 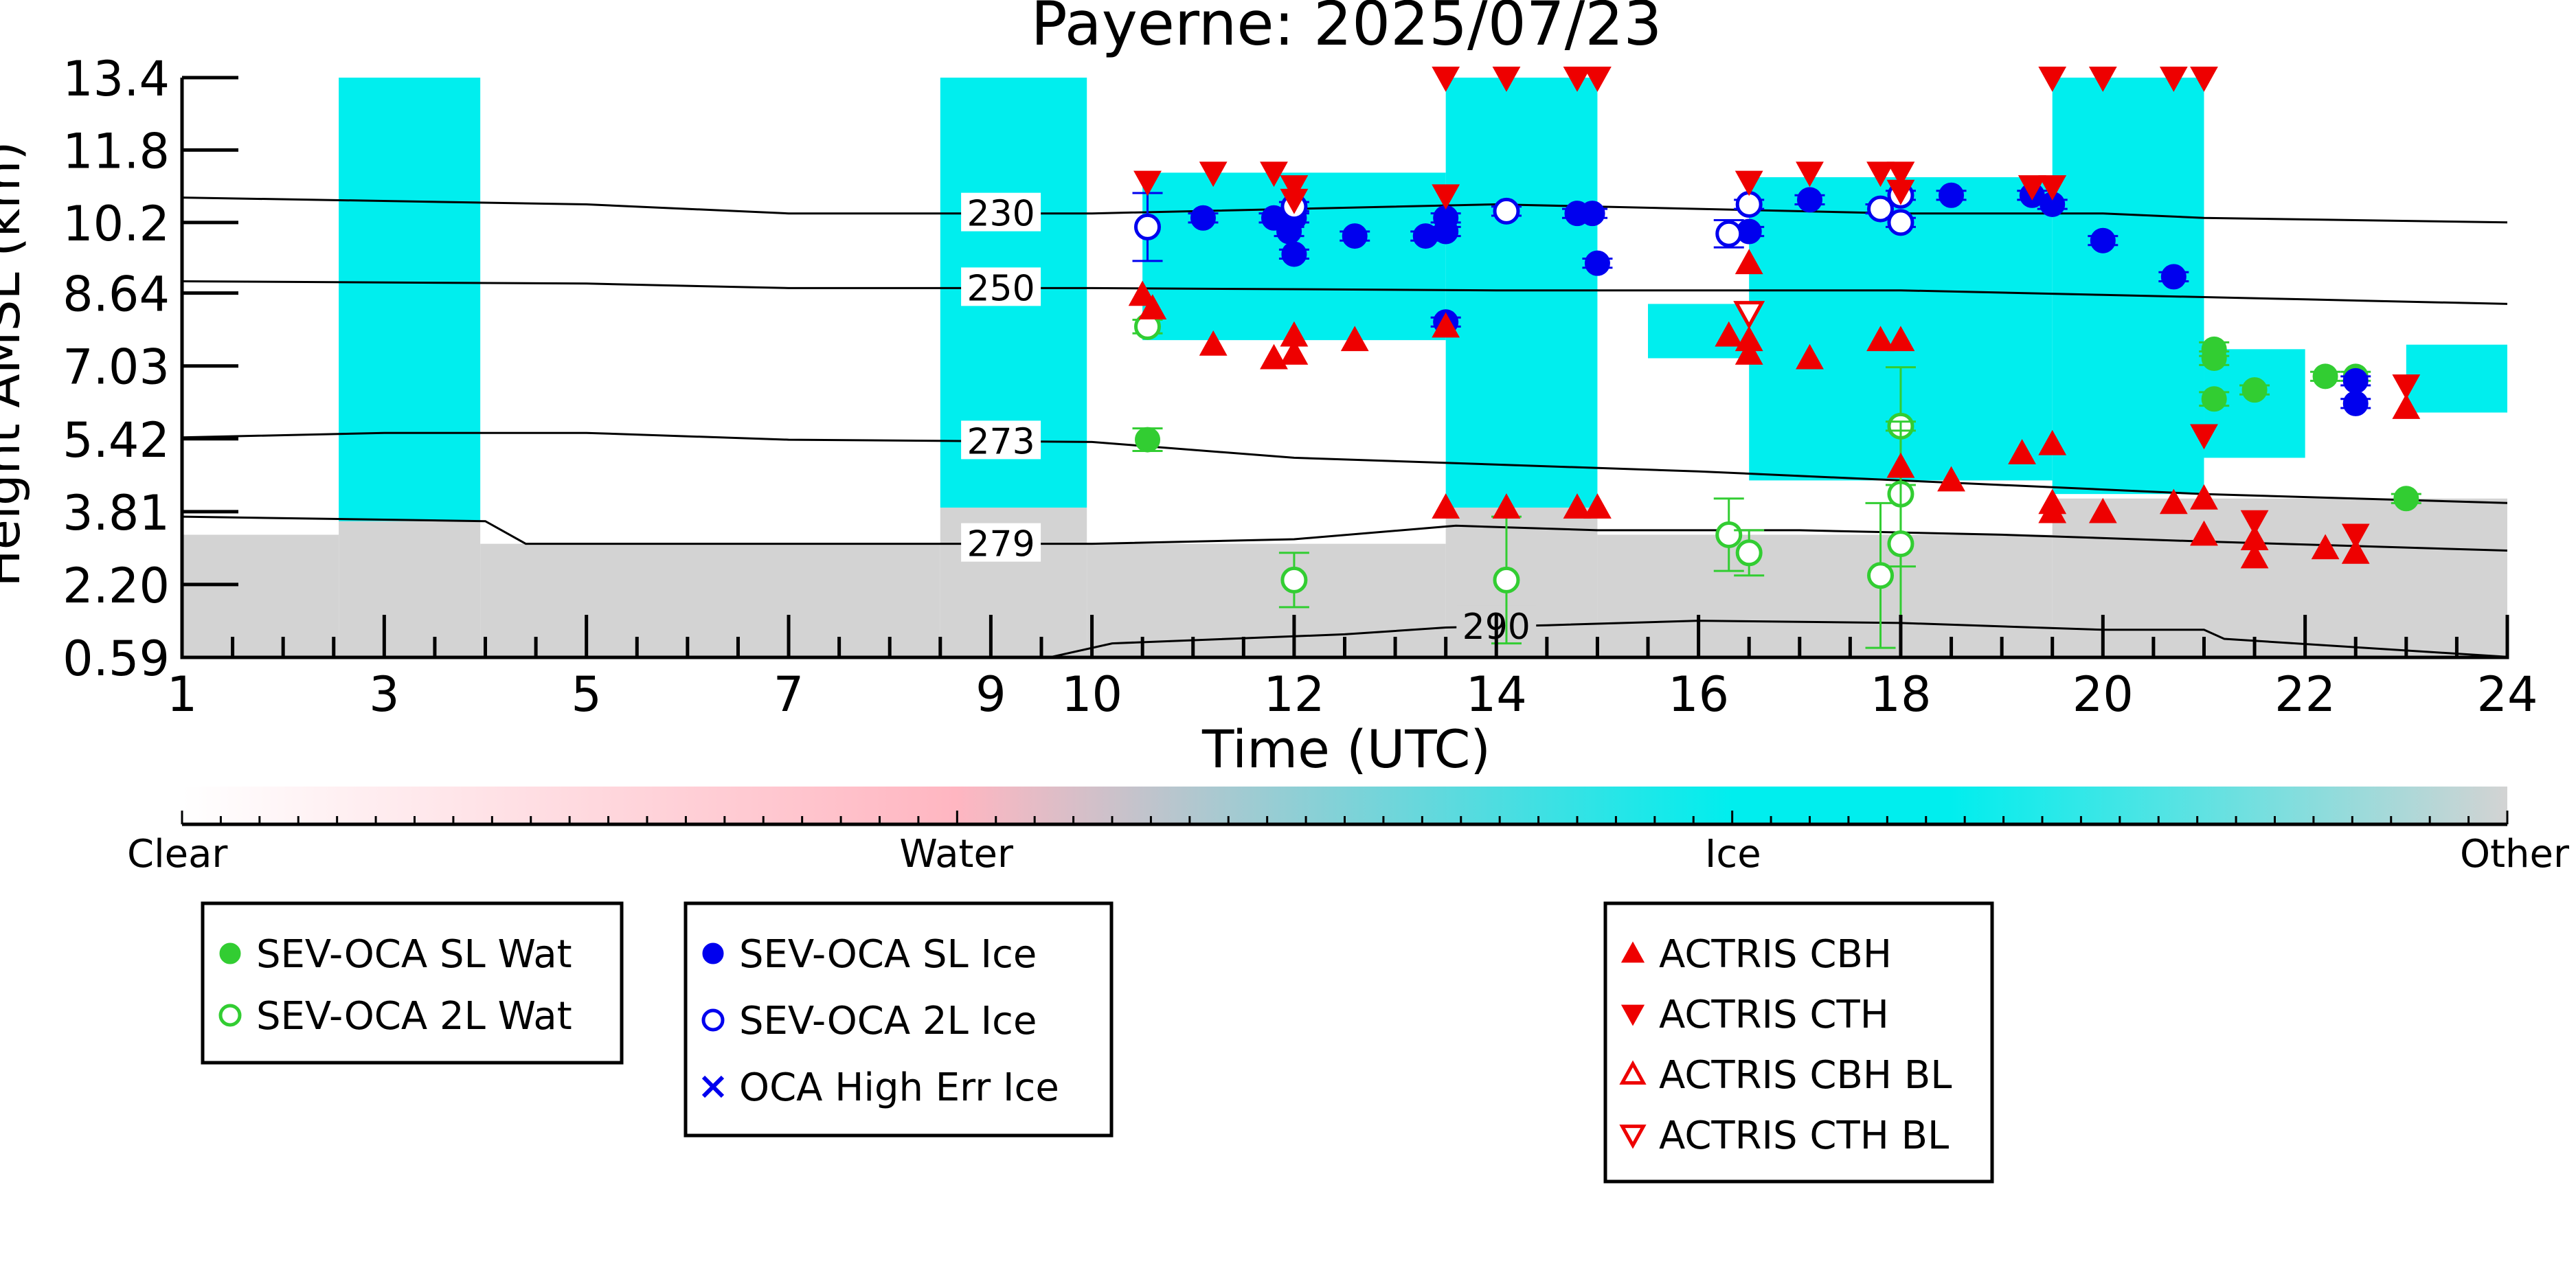 I want to click on series-sev-oca-sl-ice, so click(x=1779, y=299).